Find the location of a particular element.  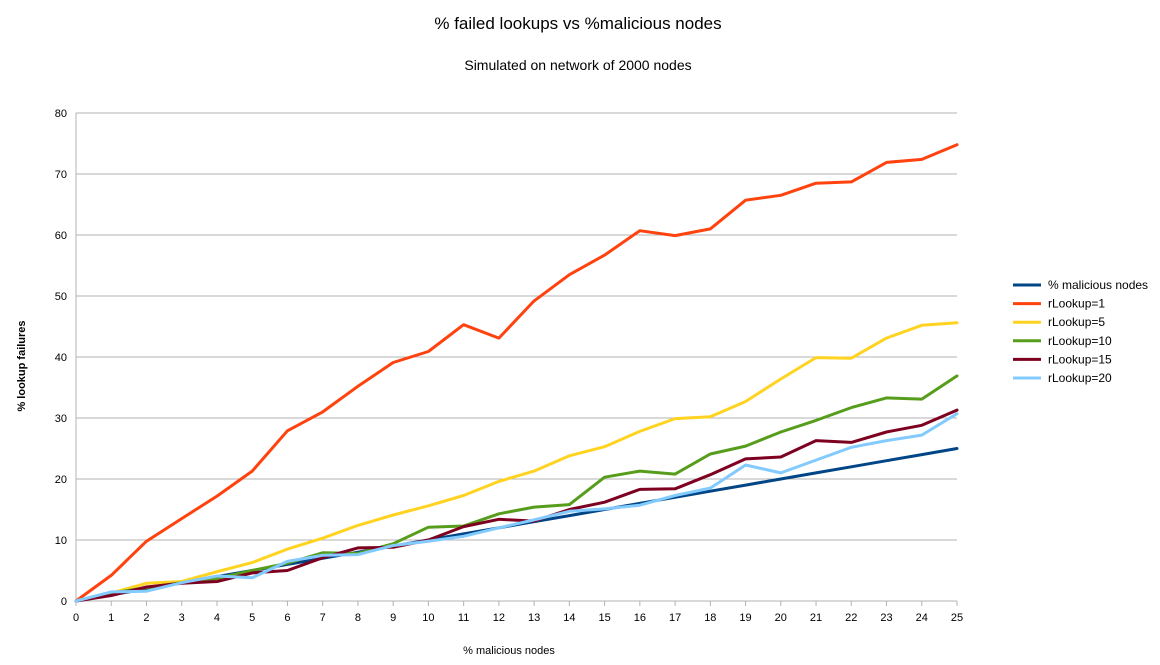

y-tick-label: 10 is located at coordinates (61, 541).